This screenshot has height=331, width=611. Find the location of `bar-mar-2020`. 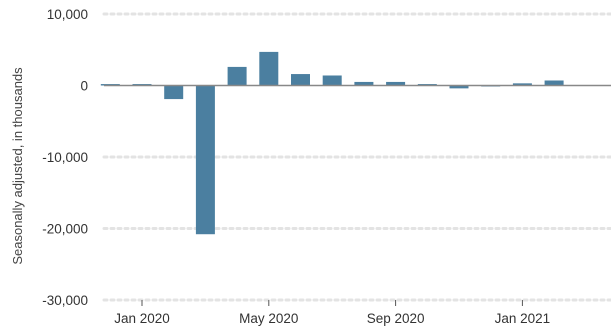

bar-mar-2020 is located at coordinates (205, 160).